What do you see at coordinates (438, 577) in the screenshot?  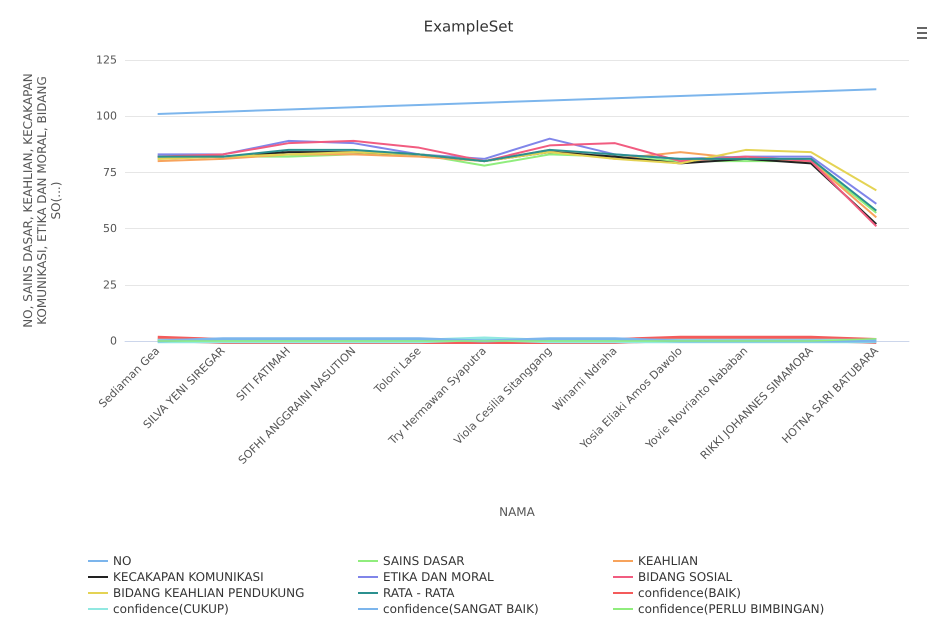 I see `legend-label: ETIKA DAN MORAL` at bounding box center [438, 577].